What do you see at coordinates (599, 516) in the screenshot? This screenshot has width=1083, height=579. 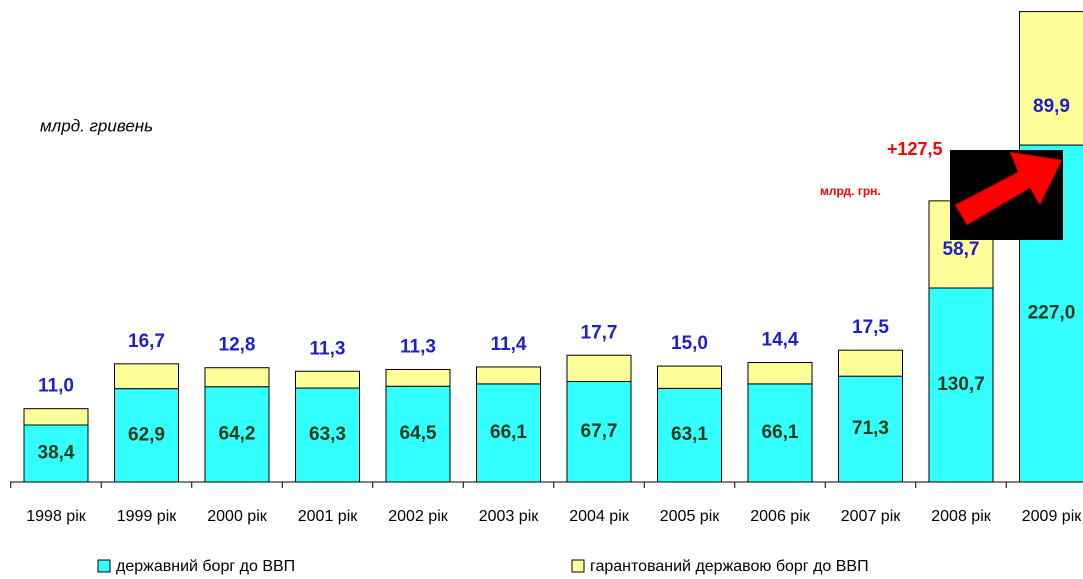 I see `x-tick-label: 2004 рік` at bounding box center [599, 516].